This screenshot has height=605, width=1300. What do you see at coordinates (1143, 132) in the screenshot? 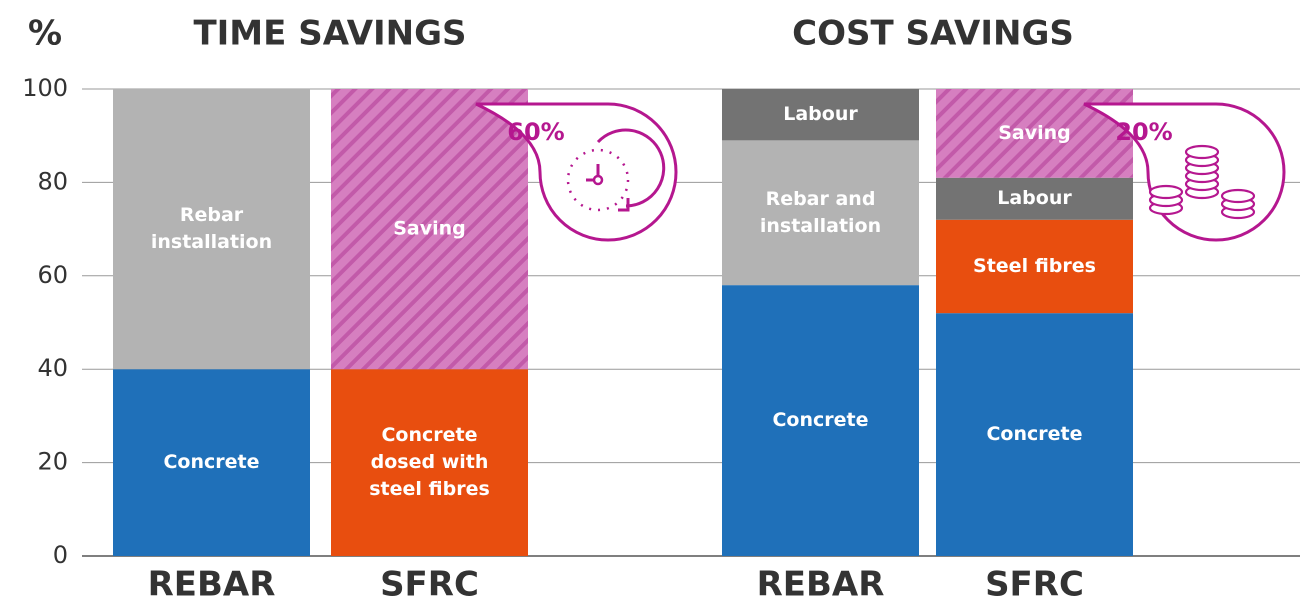
I see `badge-text: 20%` at bounding box center [1143, 132].